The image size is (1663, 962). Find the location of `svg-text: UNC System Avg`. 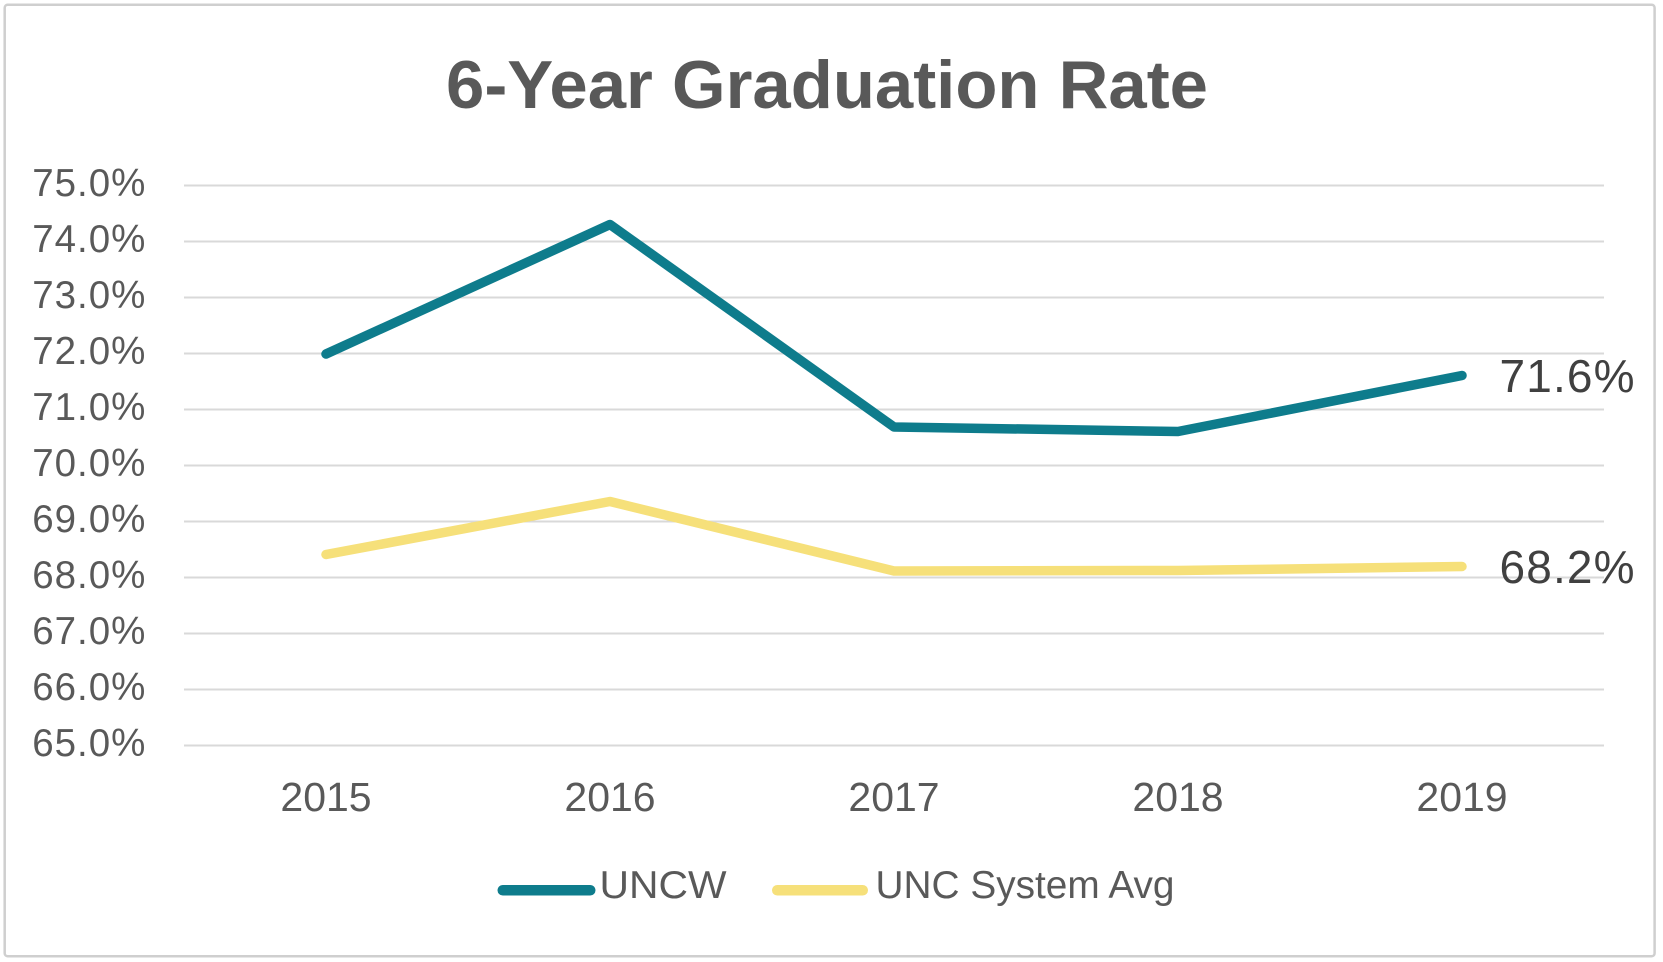

svg-text: UNC System Avg is located at coordinates (1025, 885).